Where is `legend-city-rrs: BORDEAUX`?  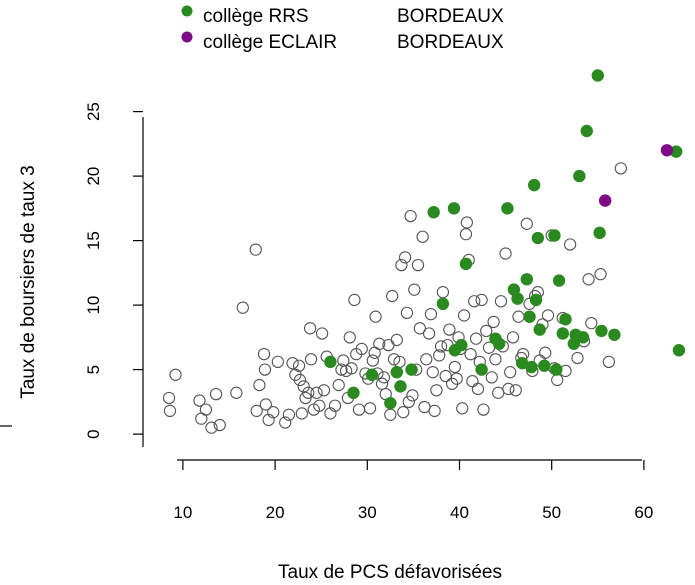
legend-city-rrs: BORDEAUX is located at coordinates (450, 16).